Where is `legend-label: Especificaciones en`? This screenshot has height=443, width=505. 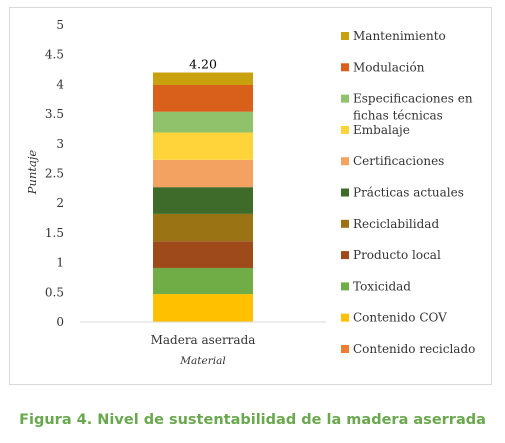
legend-label: Especificaciones en is located at coordinates (413, 99).